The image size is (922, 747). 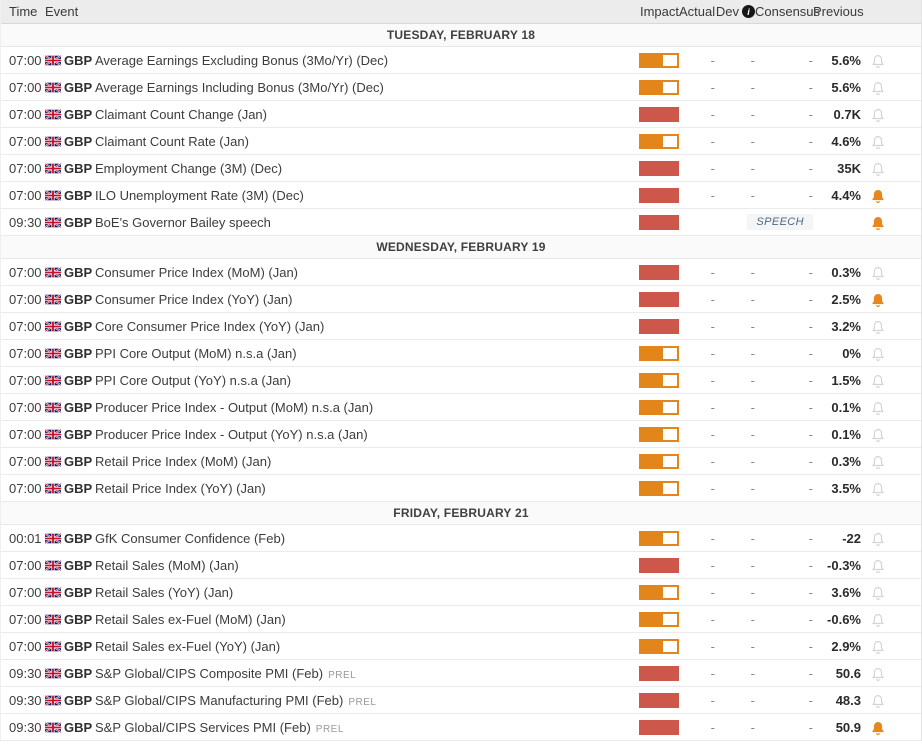 What do you see at coordinates (846, 272) in the screenshot?
I see `previous-value: 0.3%` at bounding box center [846, 272].